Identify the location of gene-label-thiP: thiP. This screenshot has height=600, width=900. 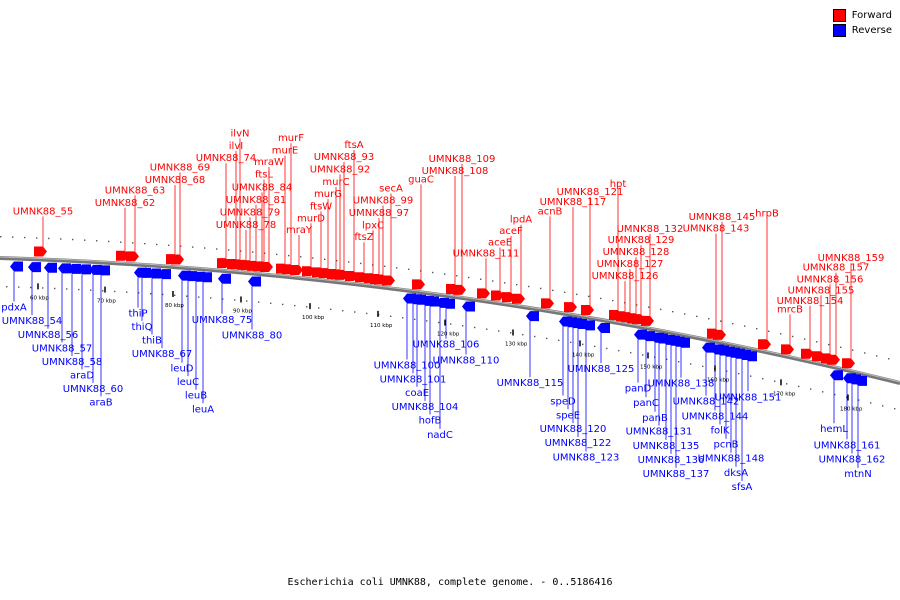
(137, 314).